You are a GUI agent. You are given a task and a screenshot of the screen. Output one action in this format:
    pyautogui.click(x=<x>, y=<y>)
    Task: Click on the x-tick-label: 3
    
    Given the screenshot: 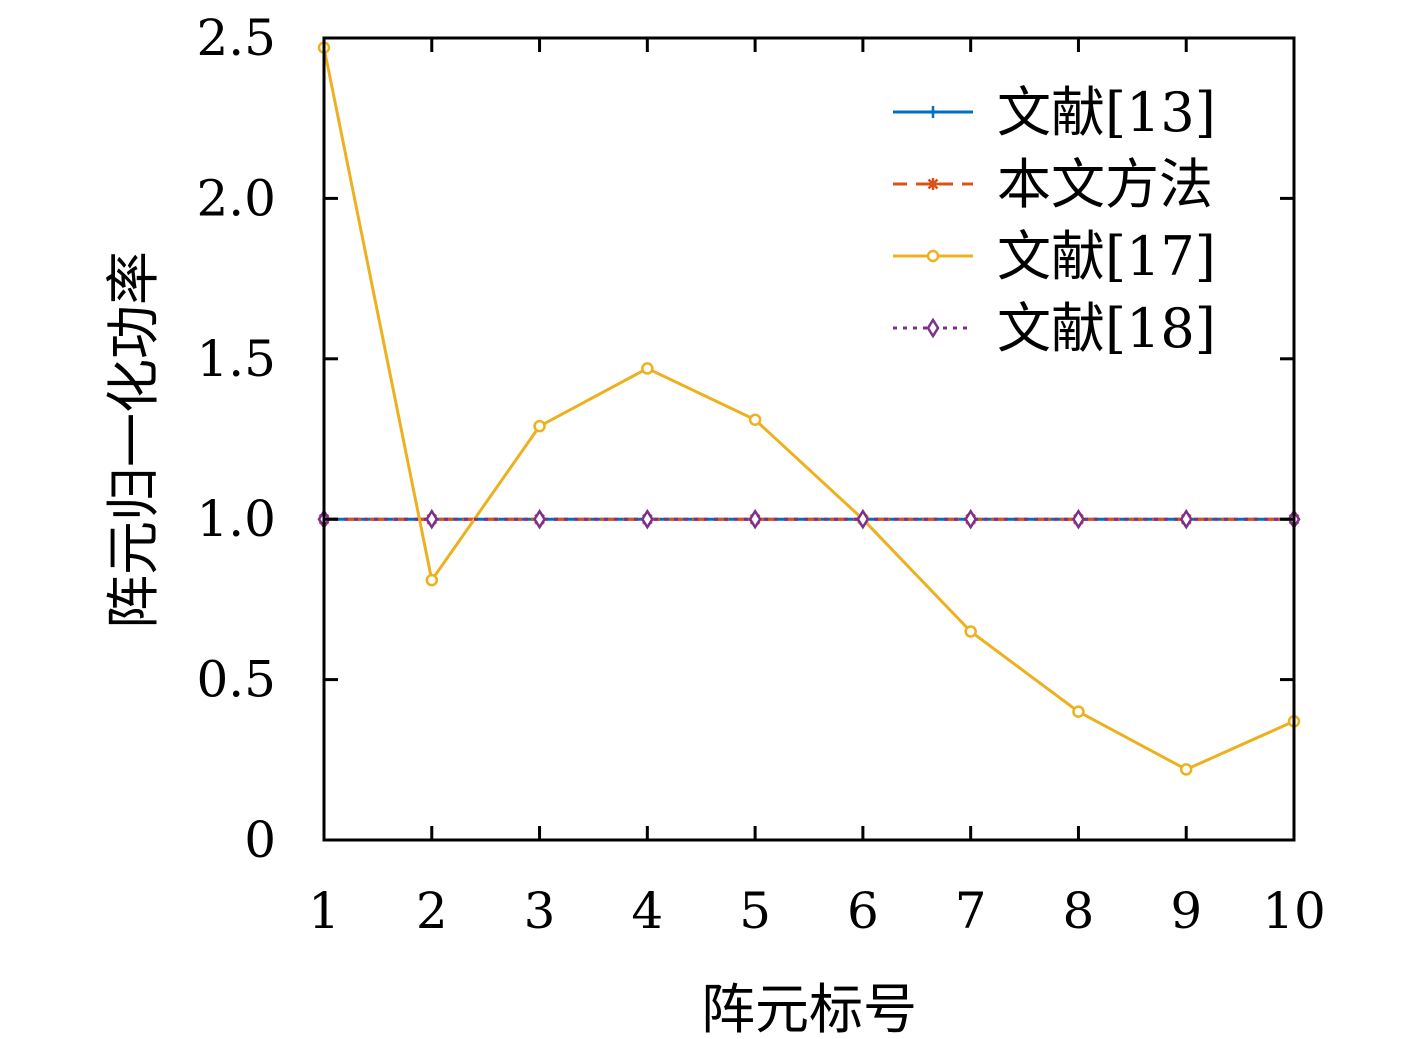 What is the action you would take?
    pyautogui.click(x=540, y=911)
    